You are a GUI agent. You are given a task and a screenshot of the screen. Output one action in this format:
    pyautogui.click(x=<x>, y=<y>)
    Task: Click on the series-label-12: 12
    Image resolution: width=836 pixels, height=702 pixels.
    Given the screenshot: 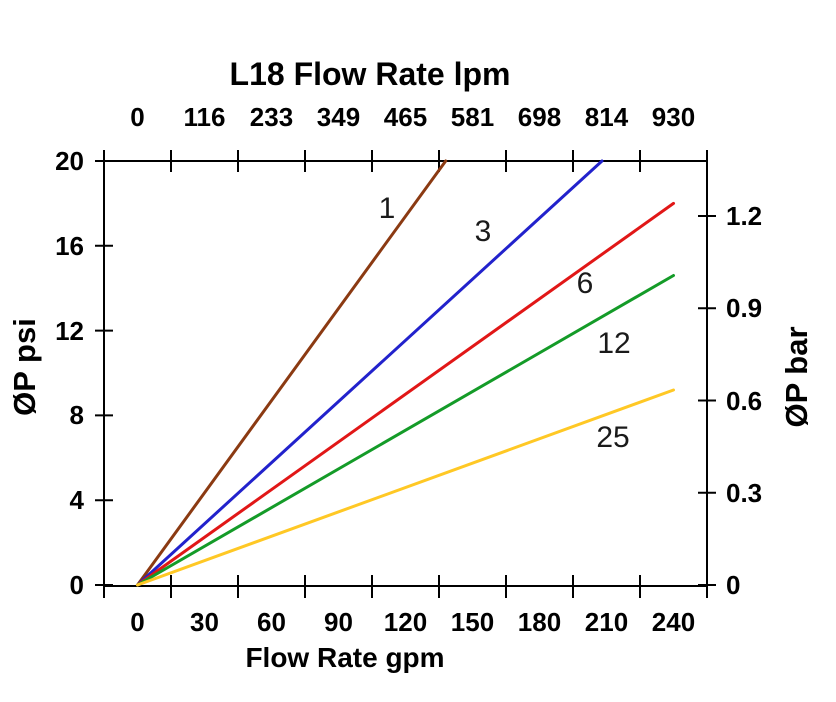 What is the action you would take?
    pyautogui.click(x=614, y=343)
    